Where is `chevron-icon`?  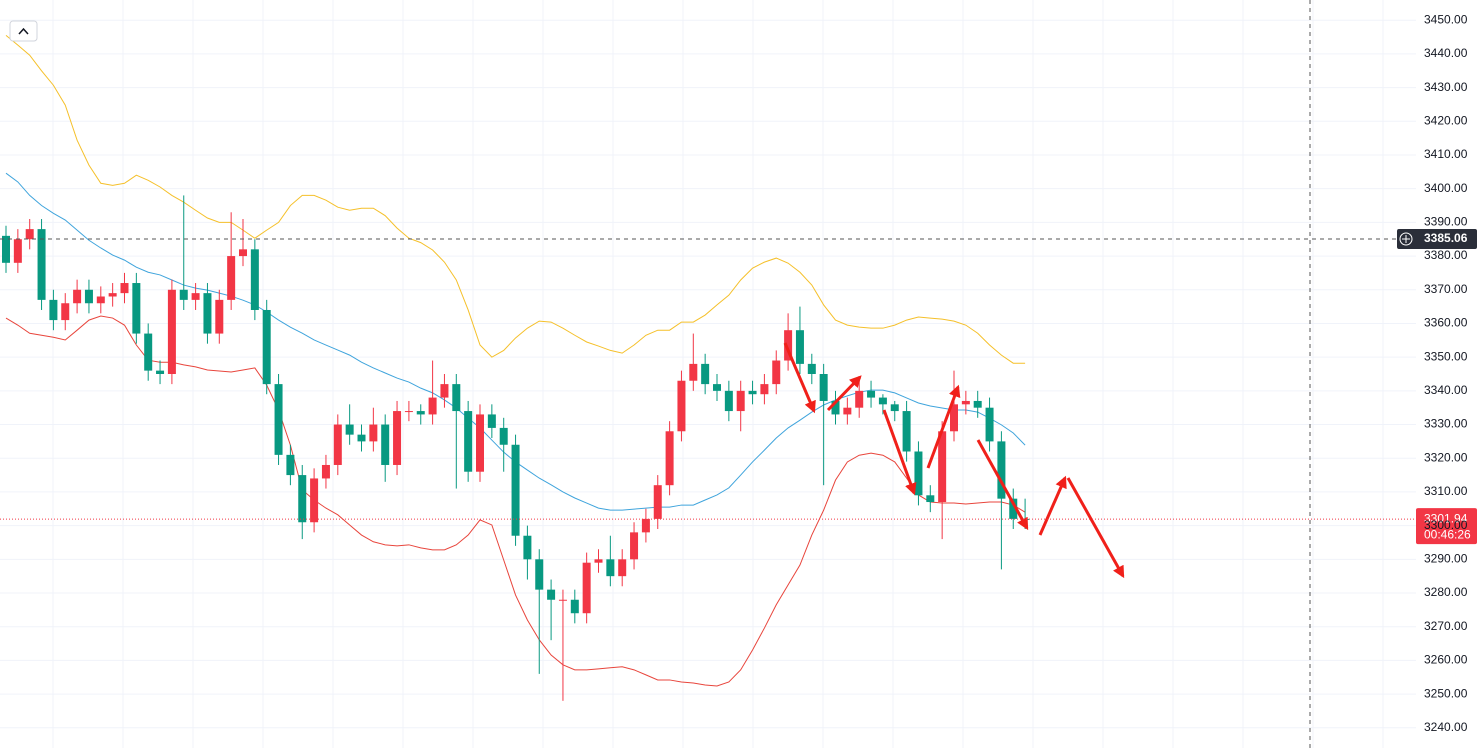 chevron-icon is located at coordinates (23, 31).